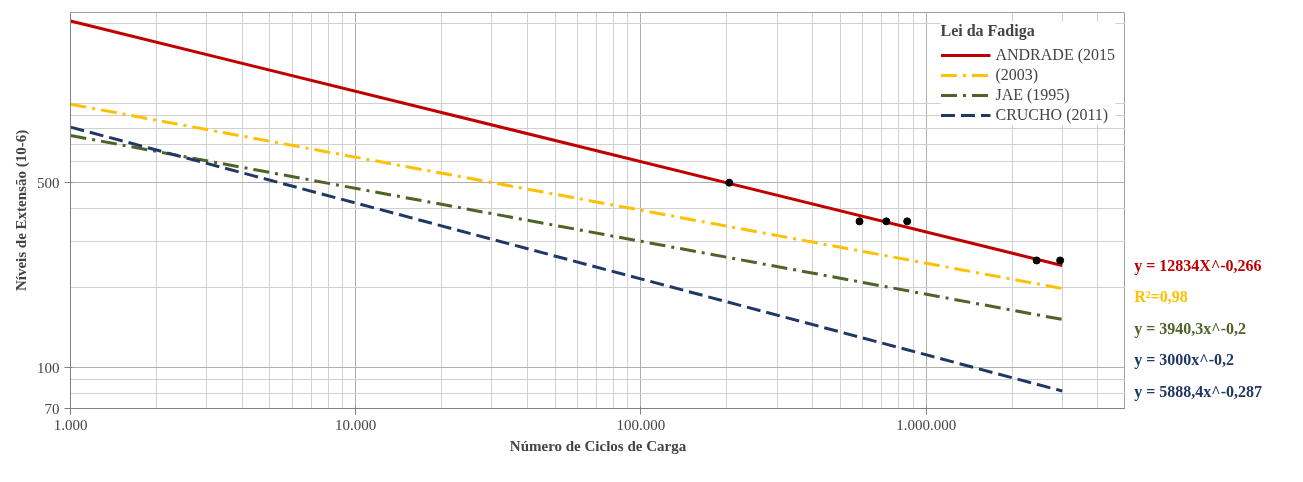  I want to click on legend-label: JAE (1995), so click(1032, 95).